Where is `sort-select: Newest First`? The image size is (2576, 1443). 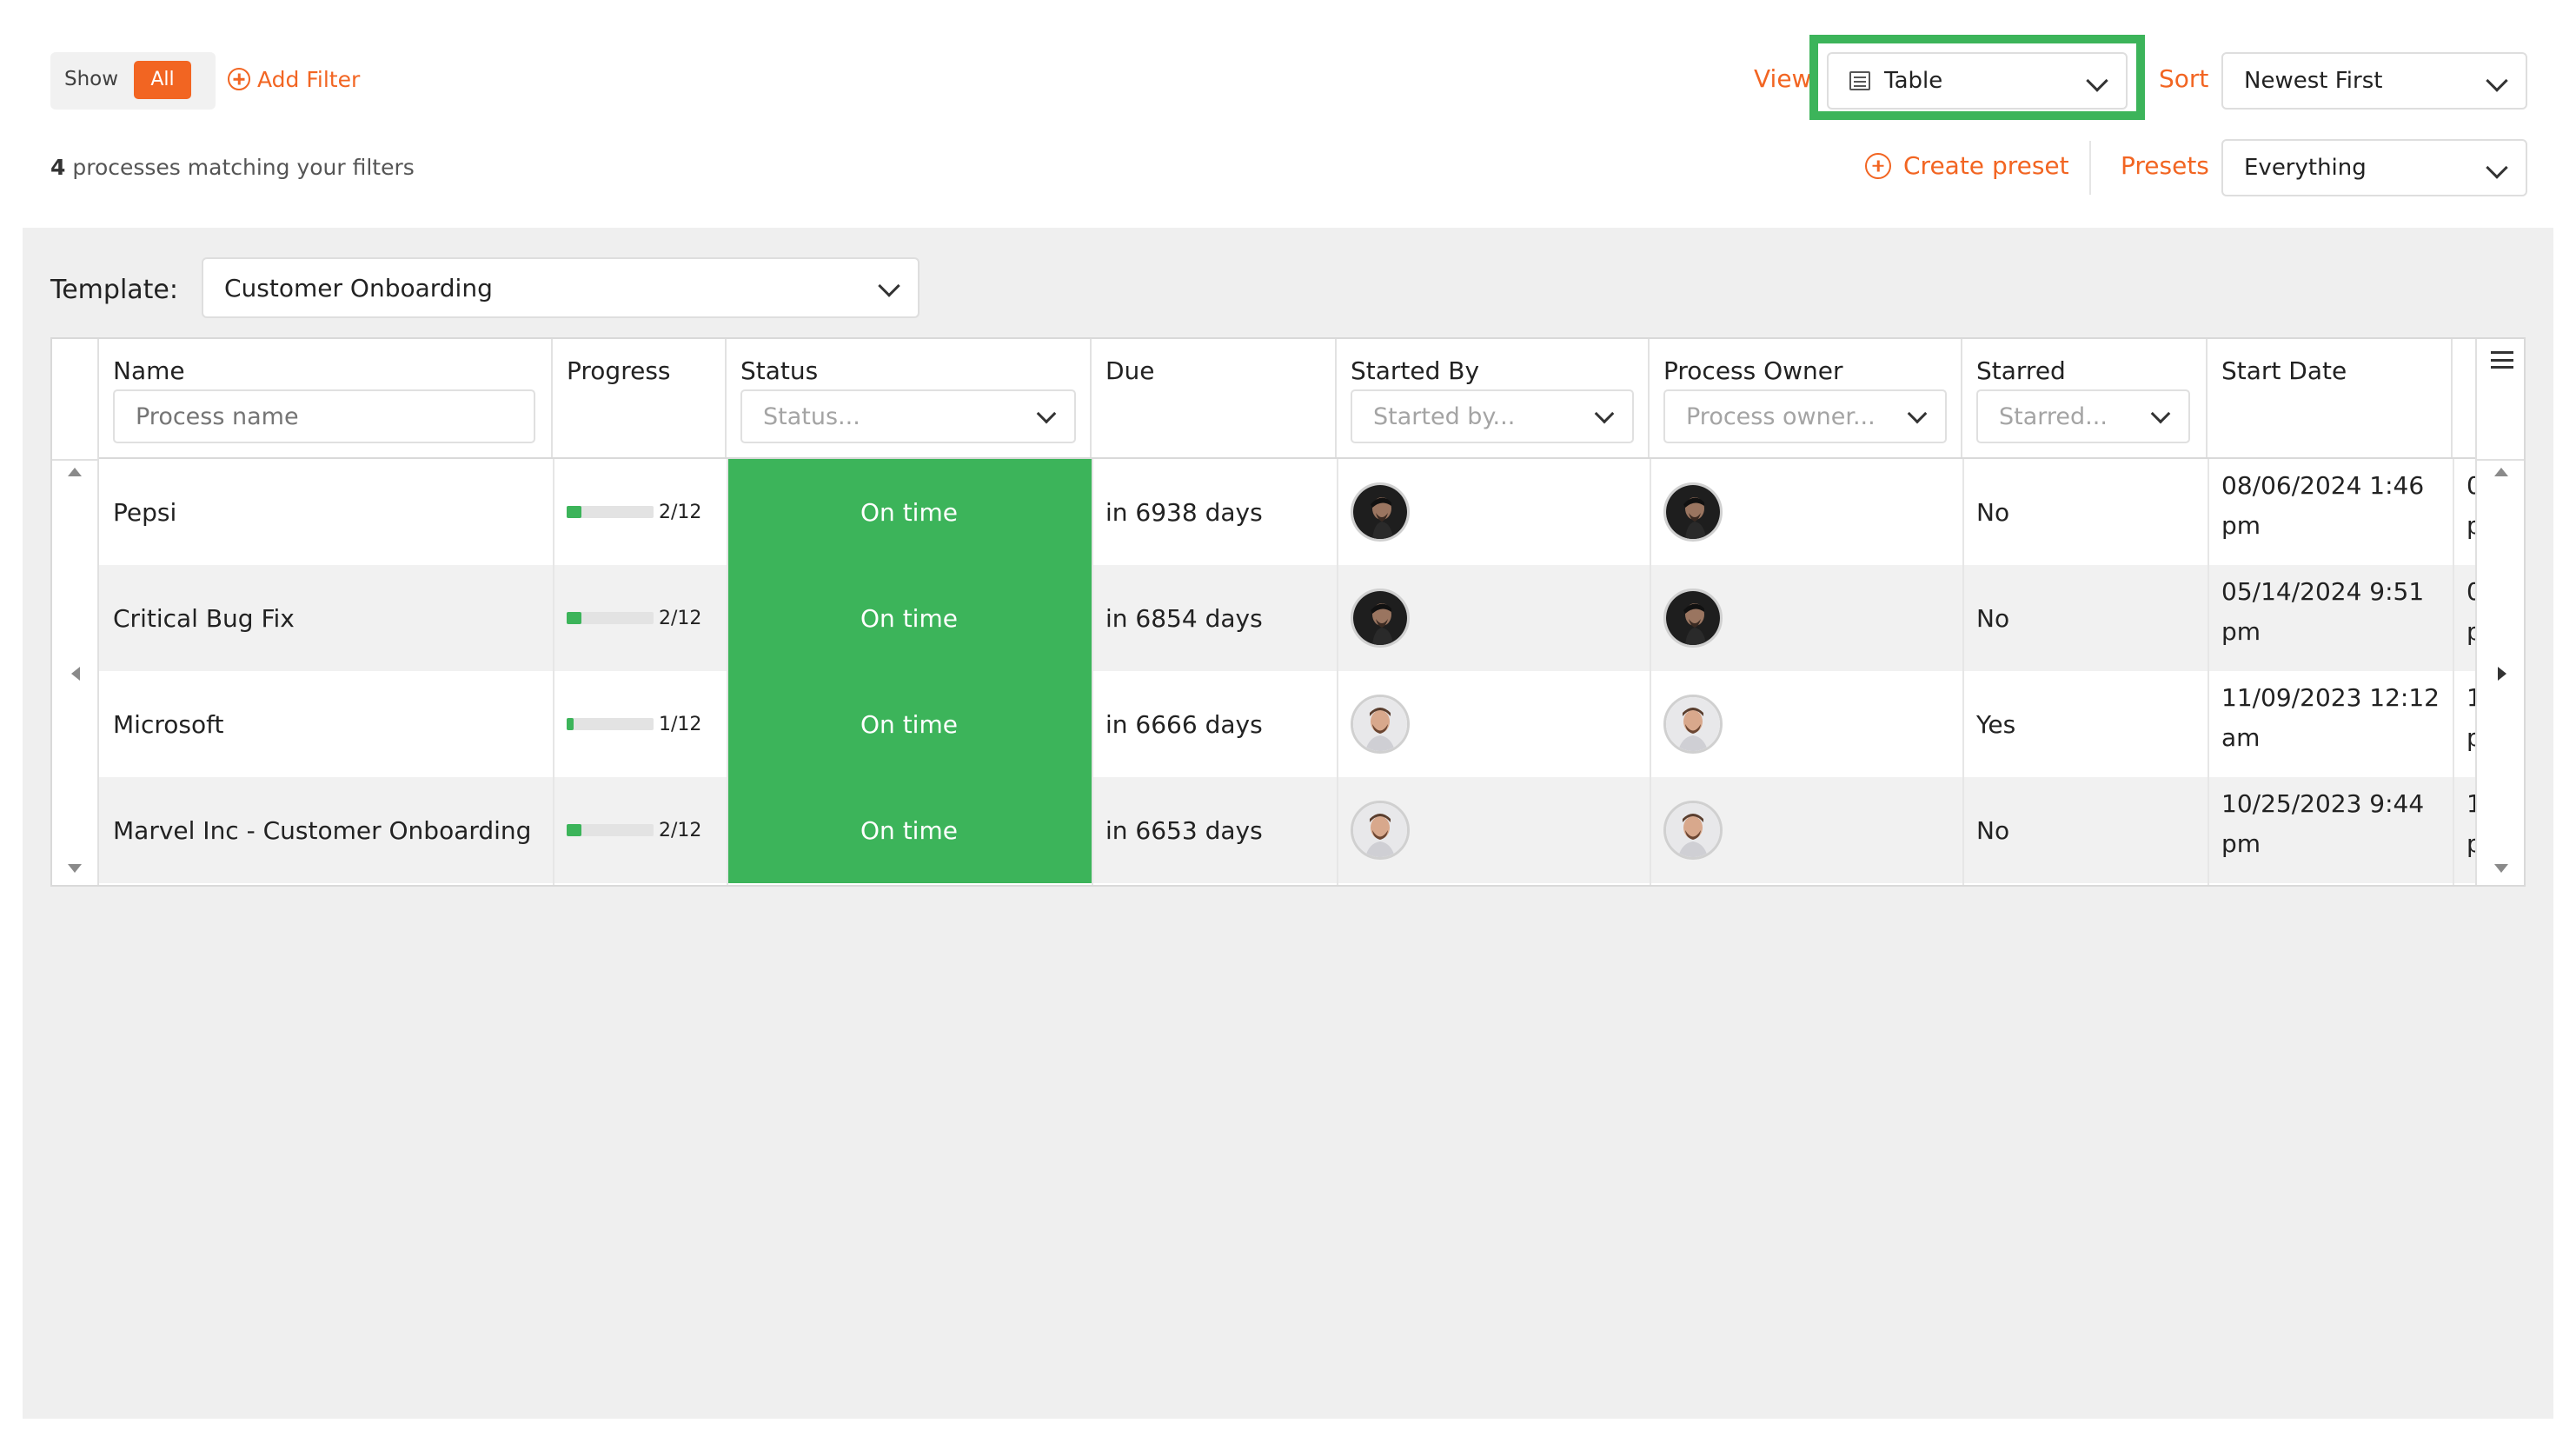
sort-select: Newest First is located at coordinates (2374, 81).